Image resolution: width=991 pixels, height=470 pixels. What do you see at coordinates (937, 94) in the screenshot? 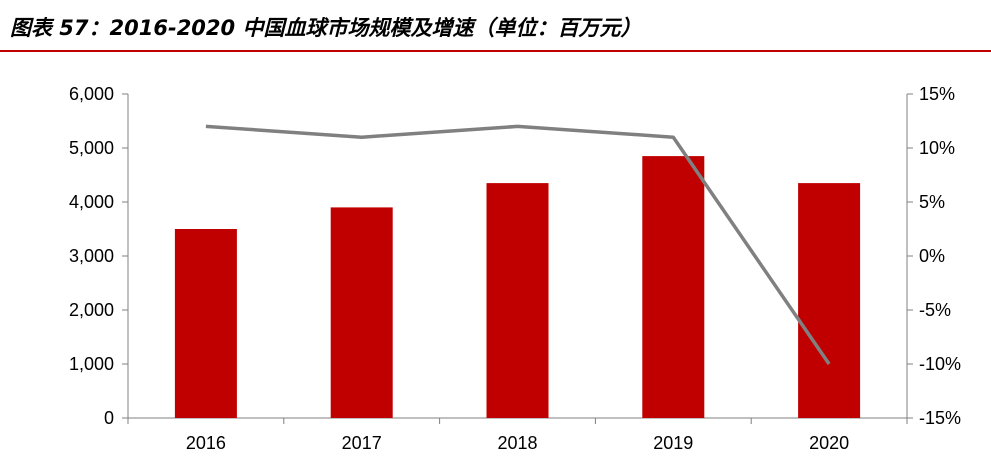
I see `y-right-tick-label: 15%` at bounding box center [937, 94].